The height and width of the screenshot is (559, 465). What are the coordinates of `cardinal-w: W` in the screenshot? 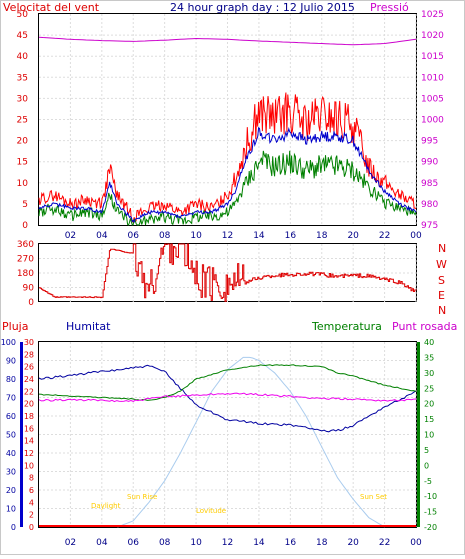 It's located at (441, 264).